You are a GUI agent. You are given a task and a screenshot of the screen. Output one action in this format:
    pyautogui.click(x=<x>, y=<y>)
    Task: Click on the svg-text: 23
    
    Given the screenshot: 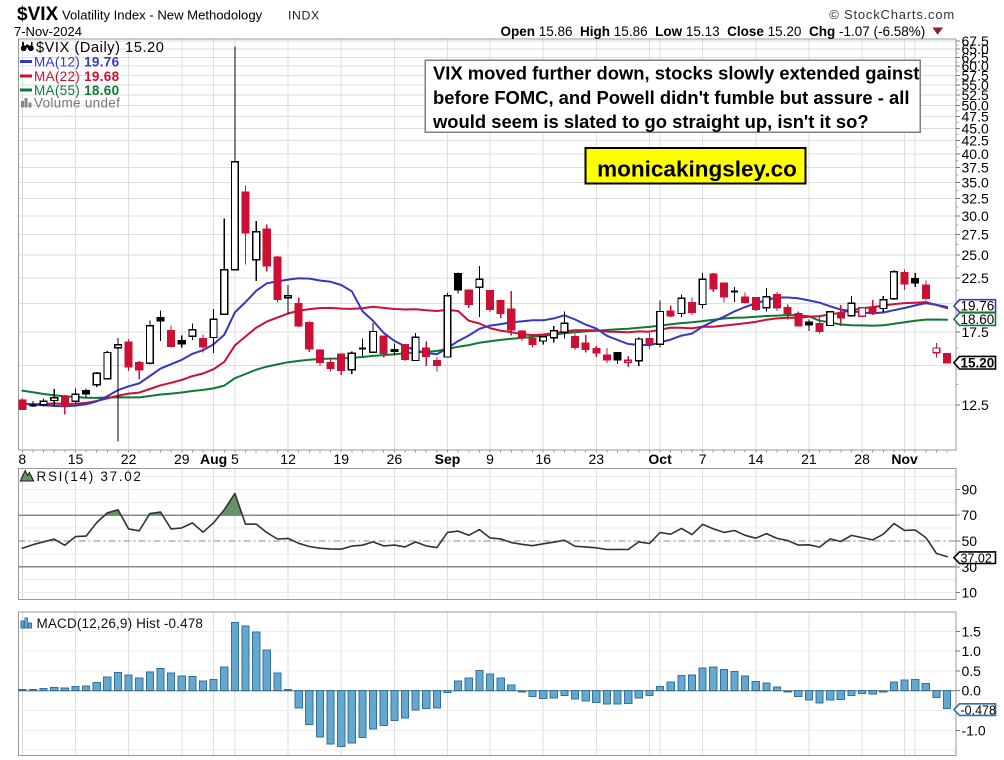 What is the action you would take?
    pyautogui.click(x=597, y=459)
    